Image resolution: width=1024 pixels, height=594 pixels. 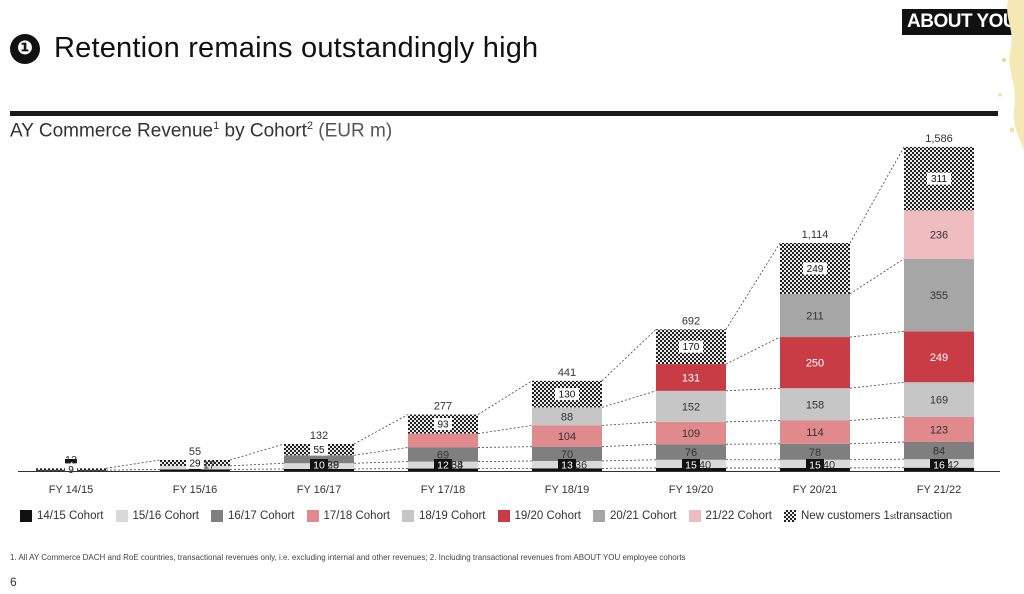 What do you see at coordinates (567, 417) in the screenshot?
I see `label-fy-18-19-18-19-cohort: 88` at bounding box center [567, 417].